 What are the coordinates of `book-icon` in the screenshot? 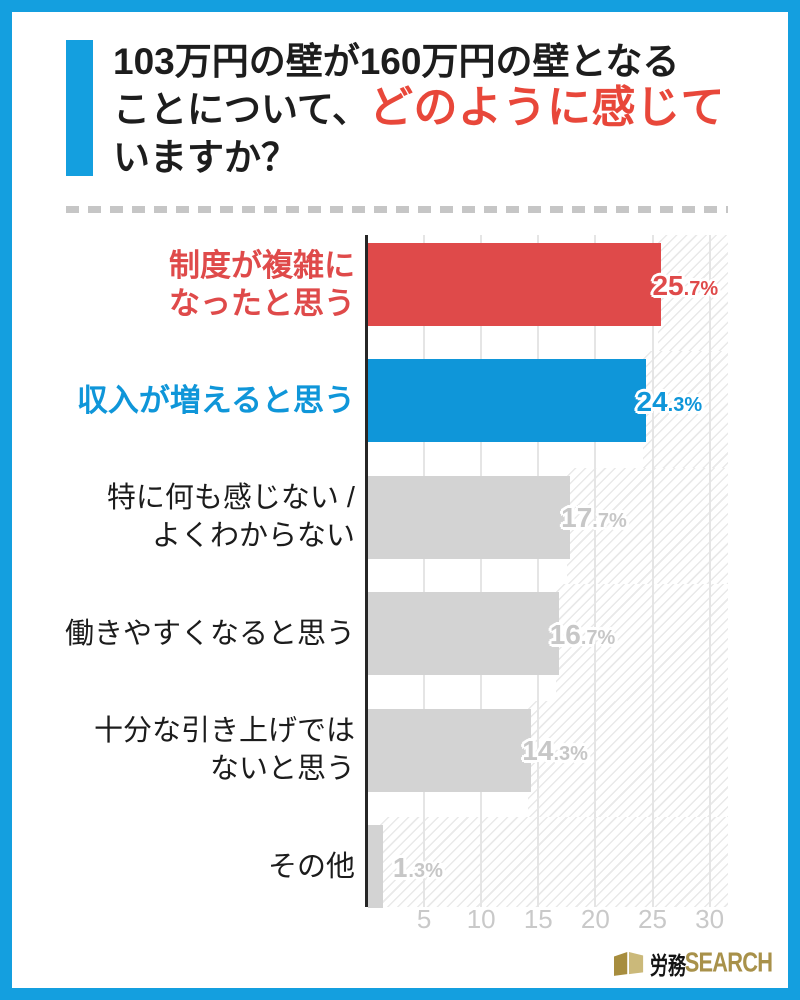 It's located at (629, 963).